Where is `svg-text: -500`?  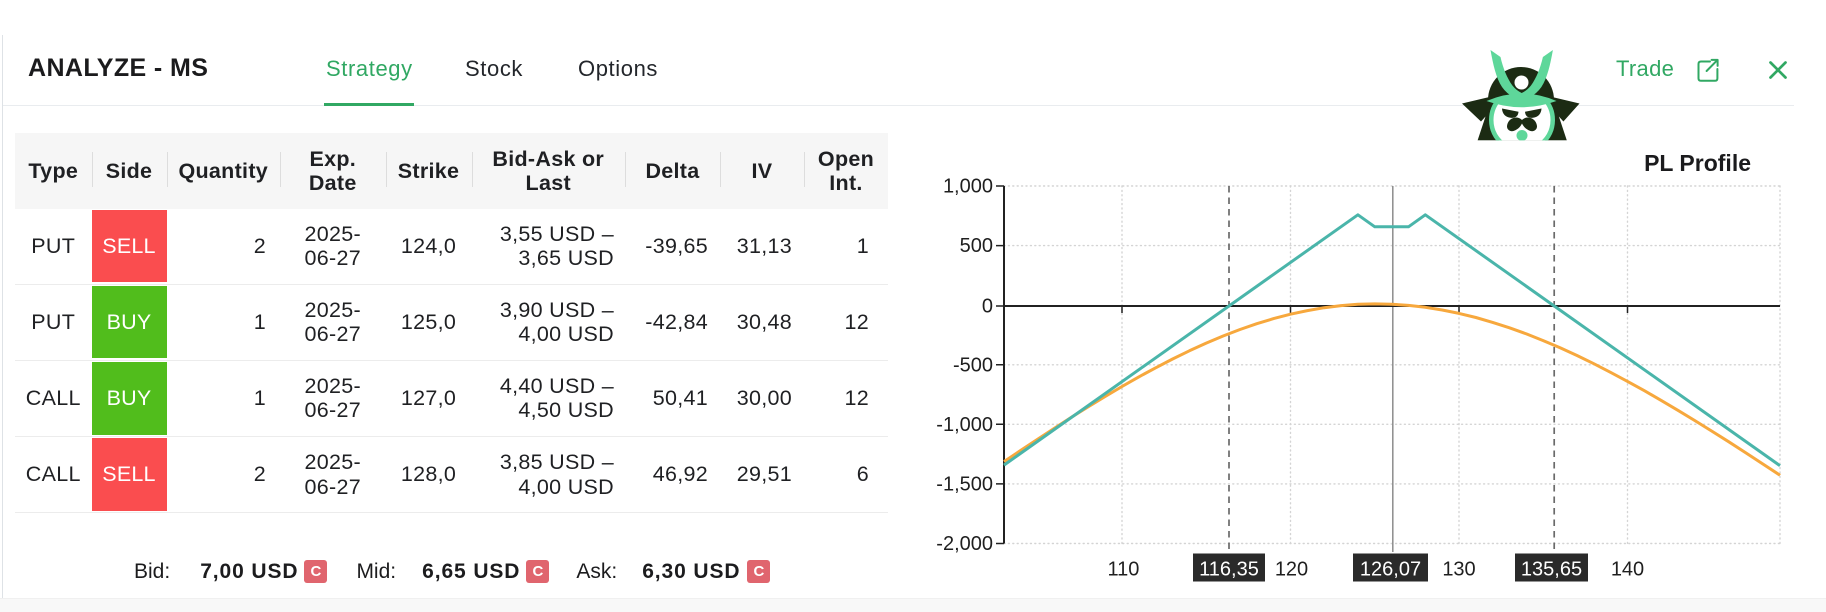 svg-text: -500 is located at coordinates (973, 365).